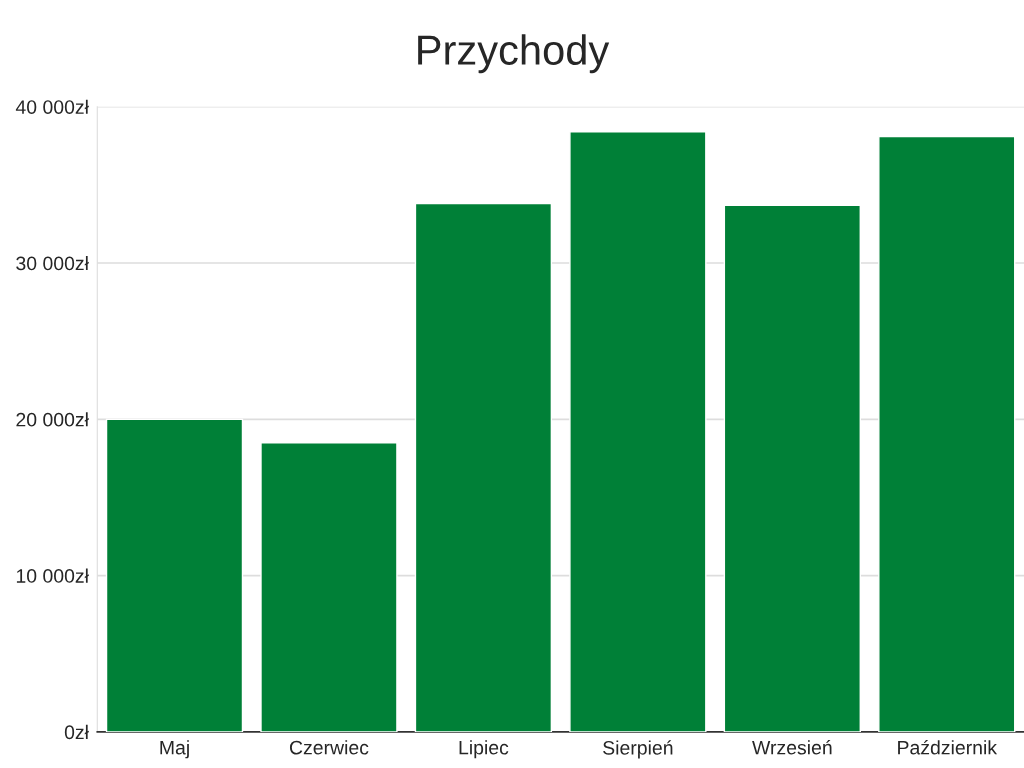  Describe the element at coordinates (52, 106) in the screenshot. I see `y-tick-label: 40 000zł` at that location.